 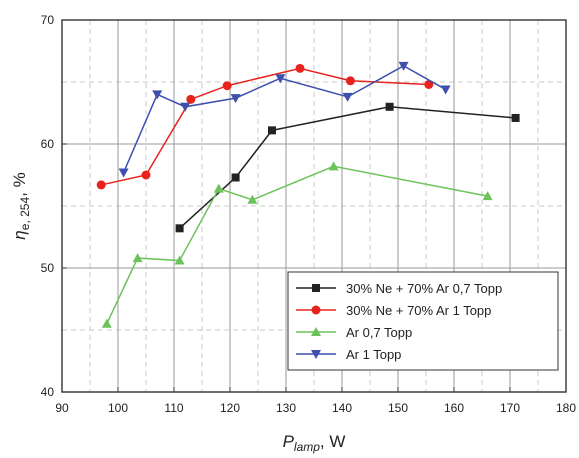 I want to click on x-tick-label: 180, so click(x=566, y=408).